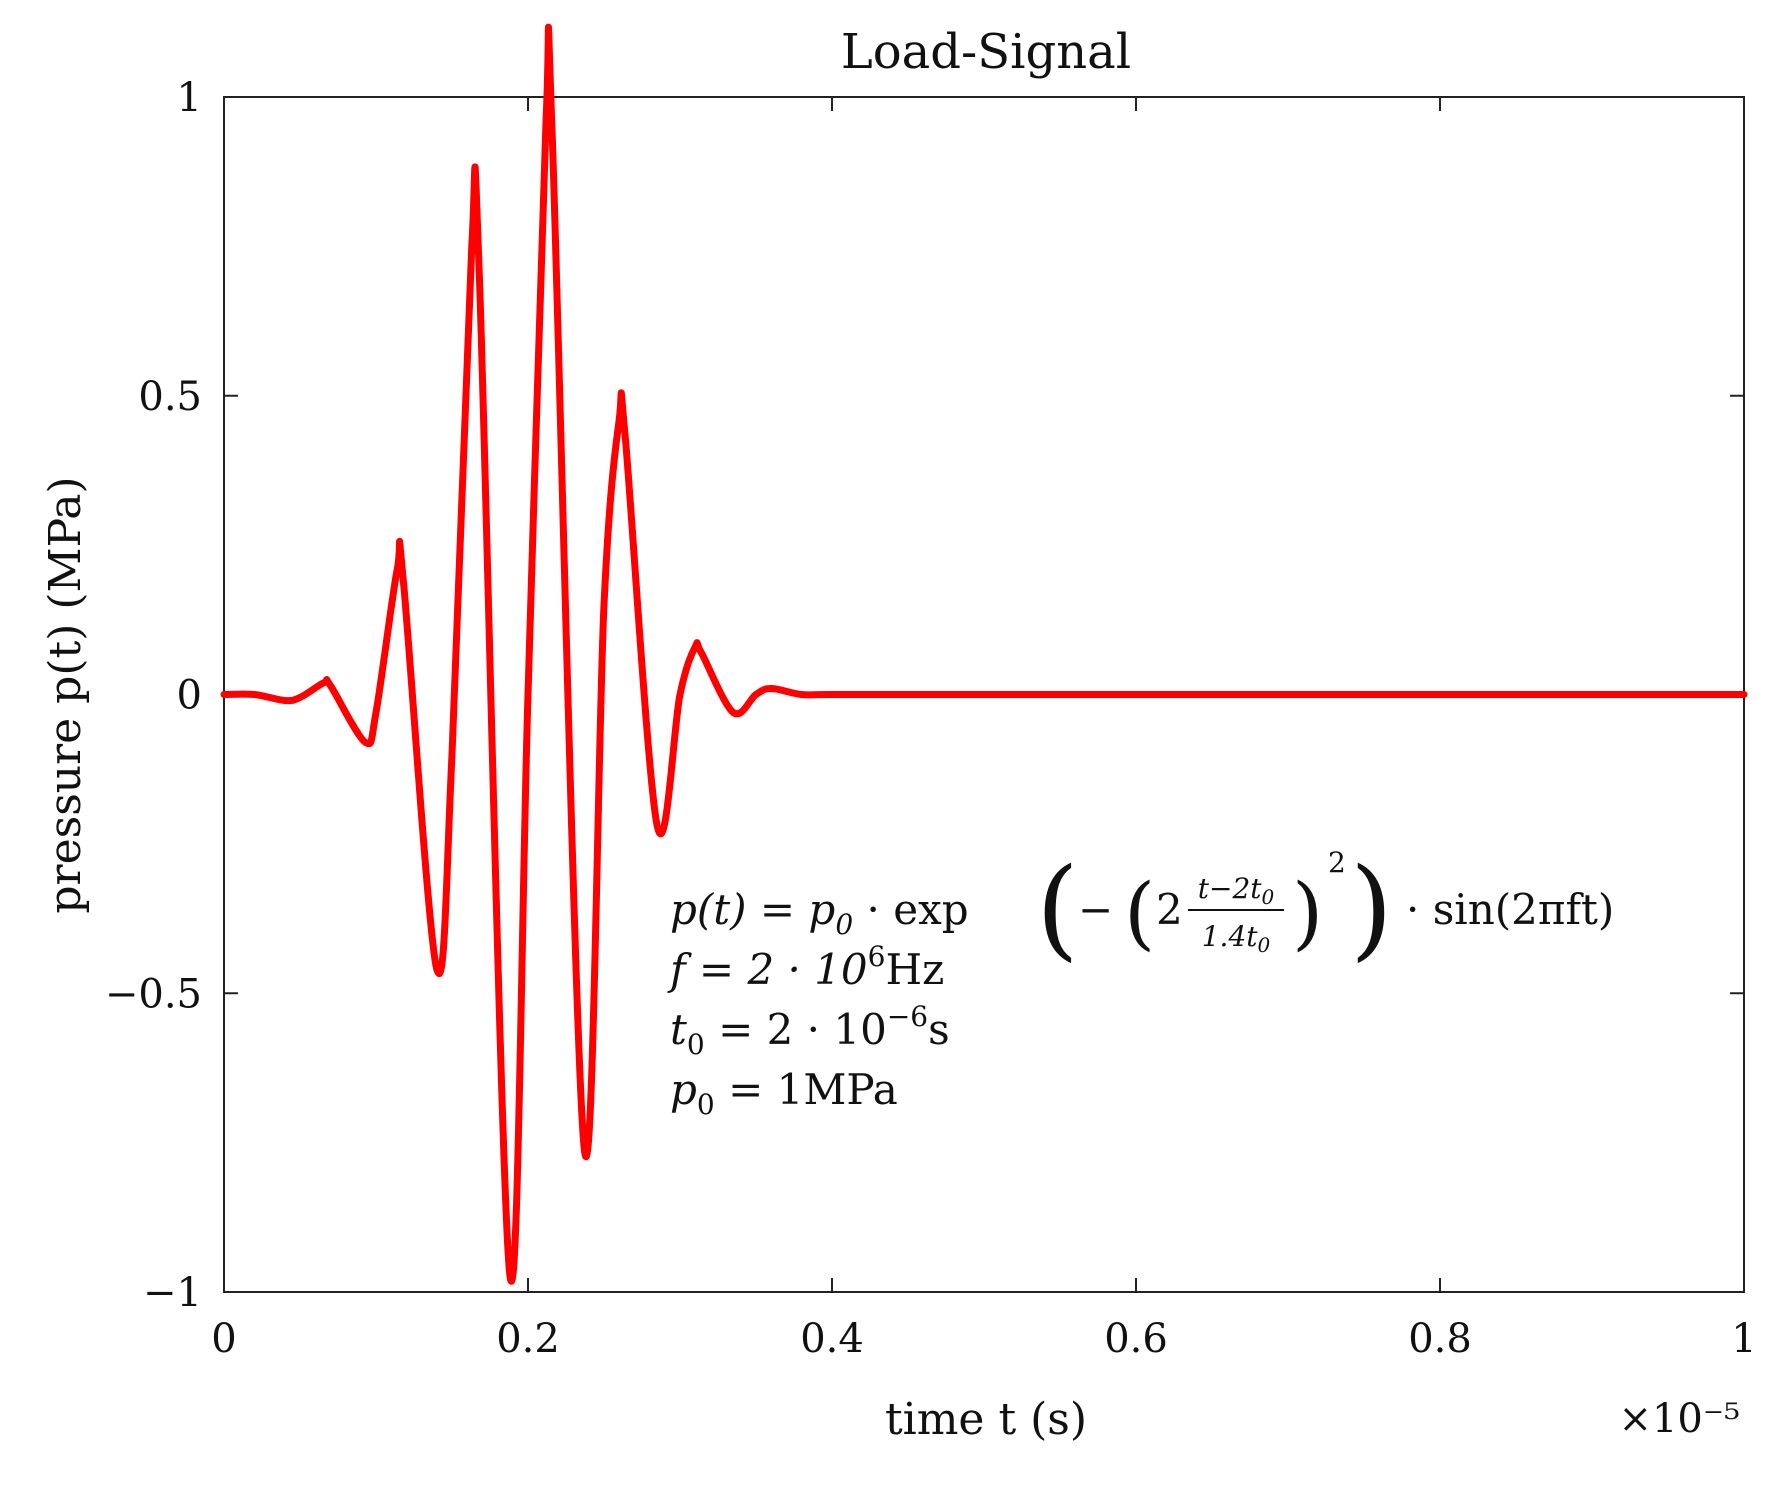  Describe the element at coordinates (1510, 909) in the screenshot. I see `formula-line1-rhs: · sin(2πft)` at that location.